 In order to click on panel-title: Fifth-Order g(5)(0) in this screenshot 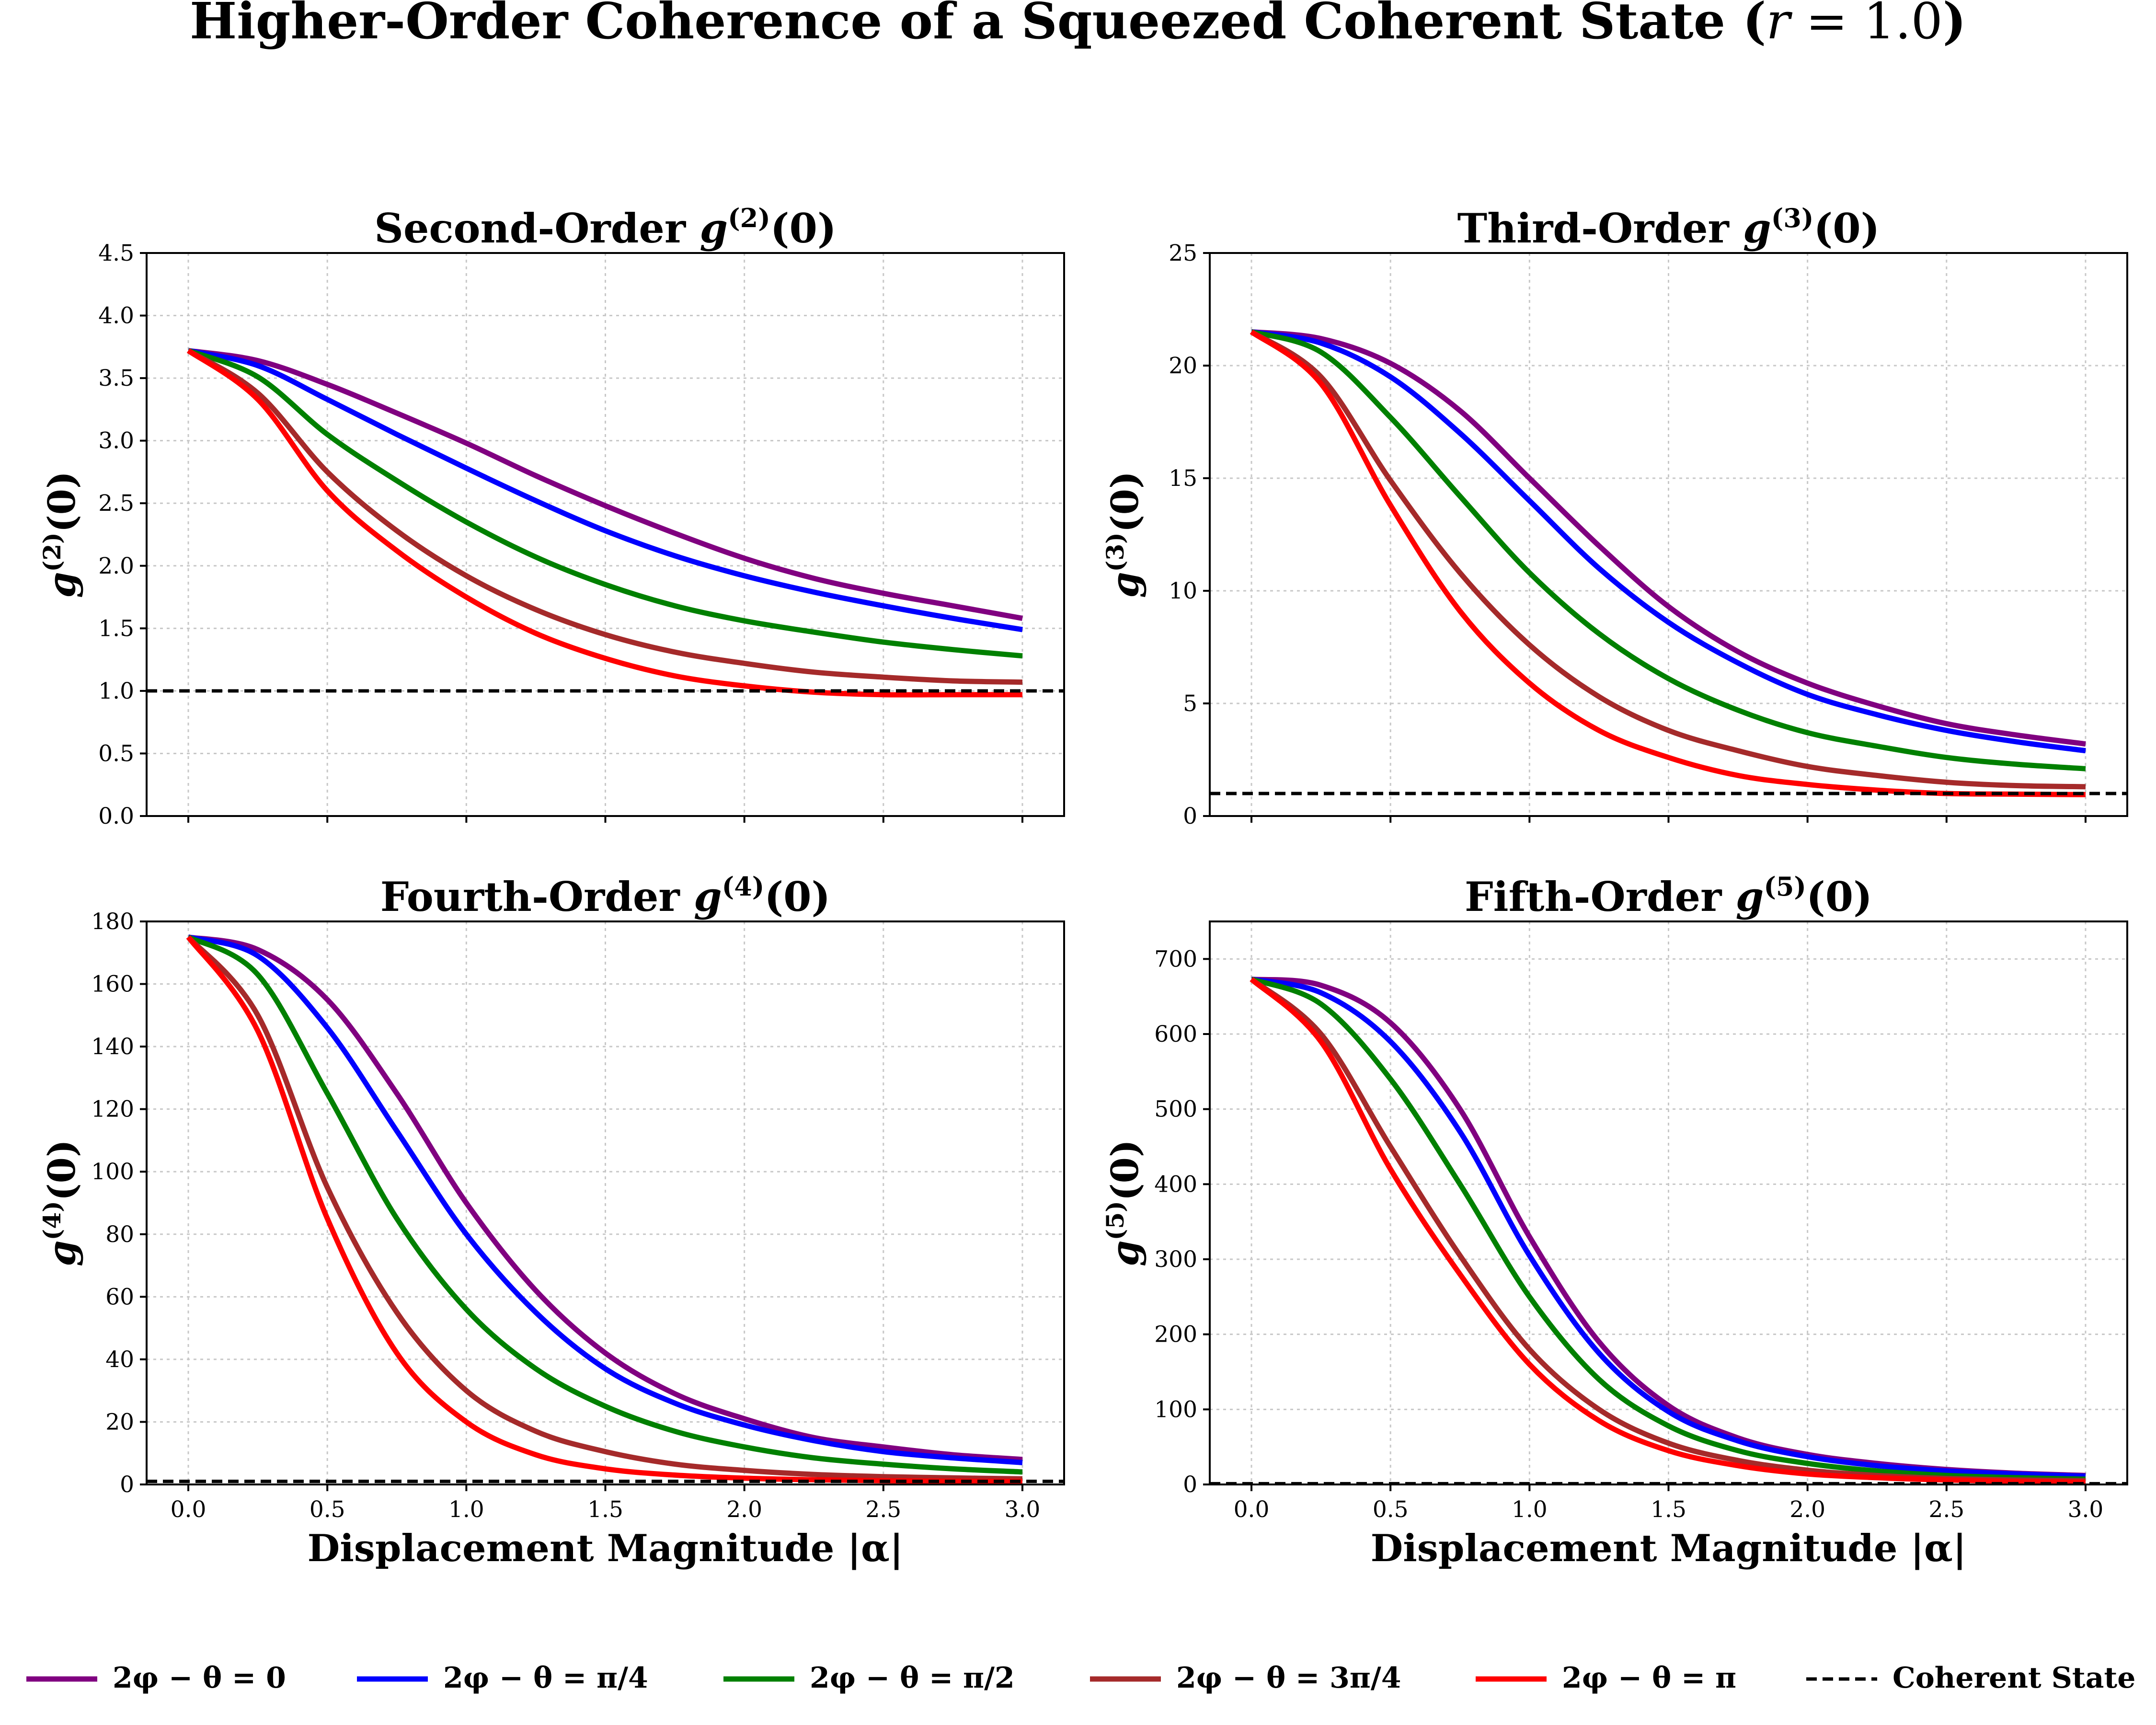, I will do `click(1668, 895)`.